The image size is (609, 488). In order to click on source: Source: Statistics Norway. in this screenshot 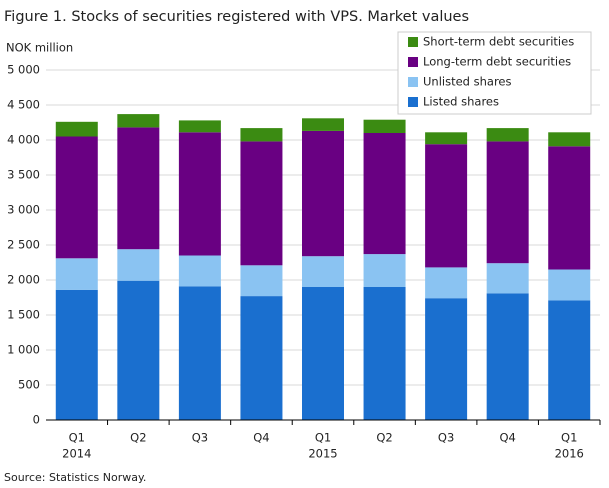, I will do `click(75, 477)`.